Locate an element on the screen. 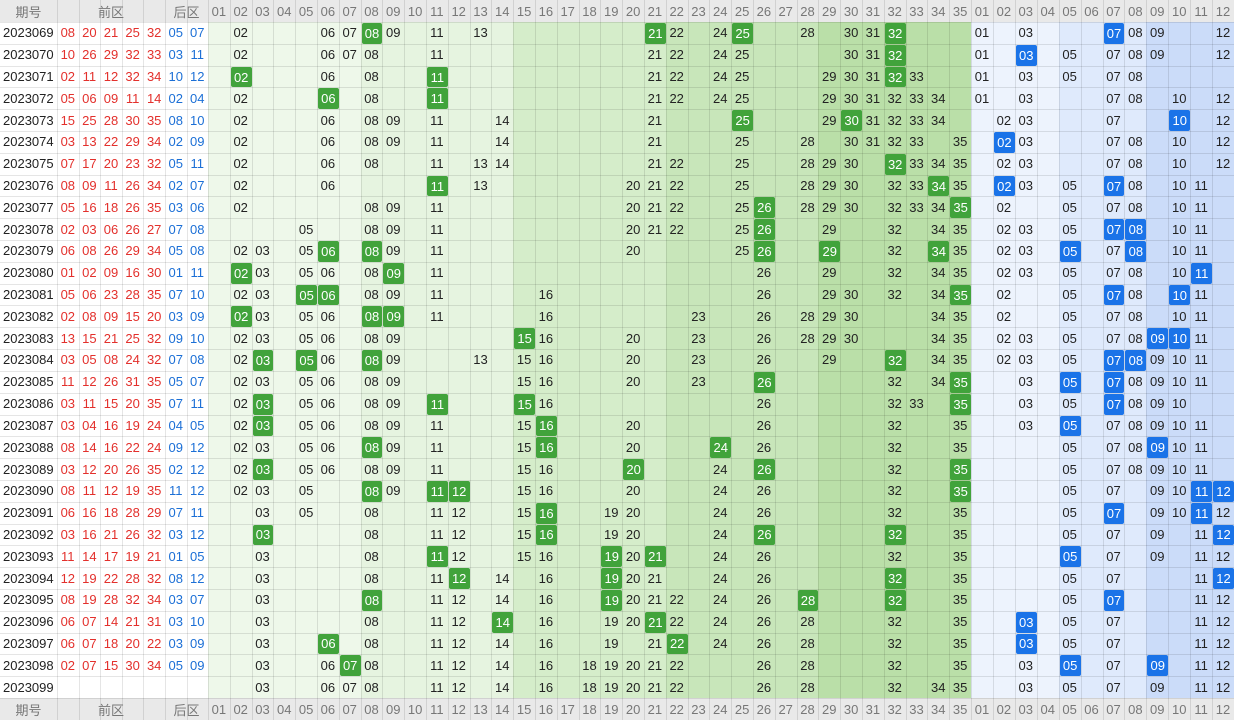 The height and width of the screenshot is (720, 1234). back-draw: 11 is located at coordinates (197, 513).